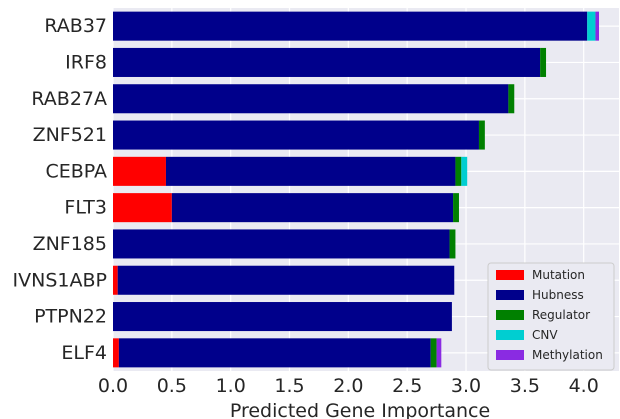  I want to click on x-tick-label: 0.0, so click(113, 386).